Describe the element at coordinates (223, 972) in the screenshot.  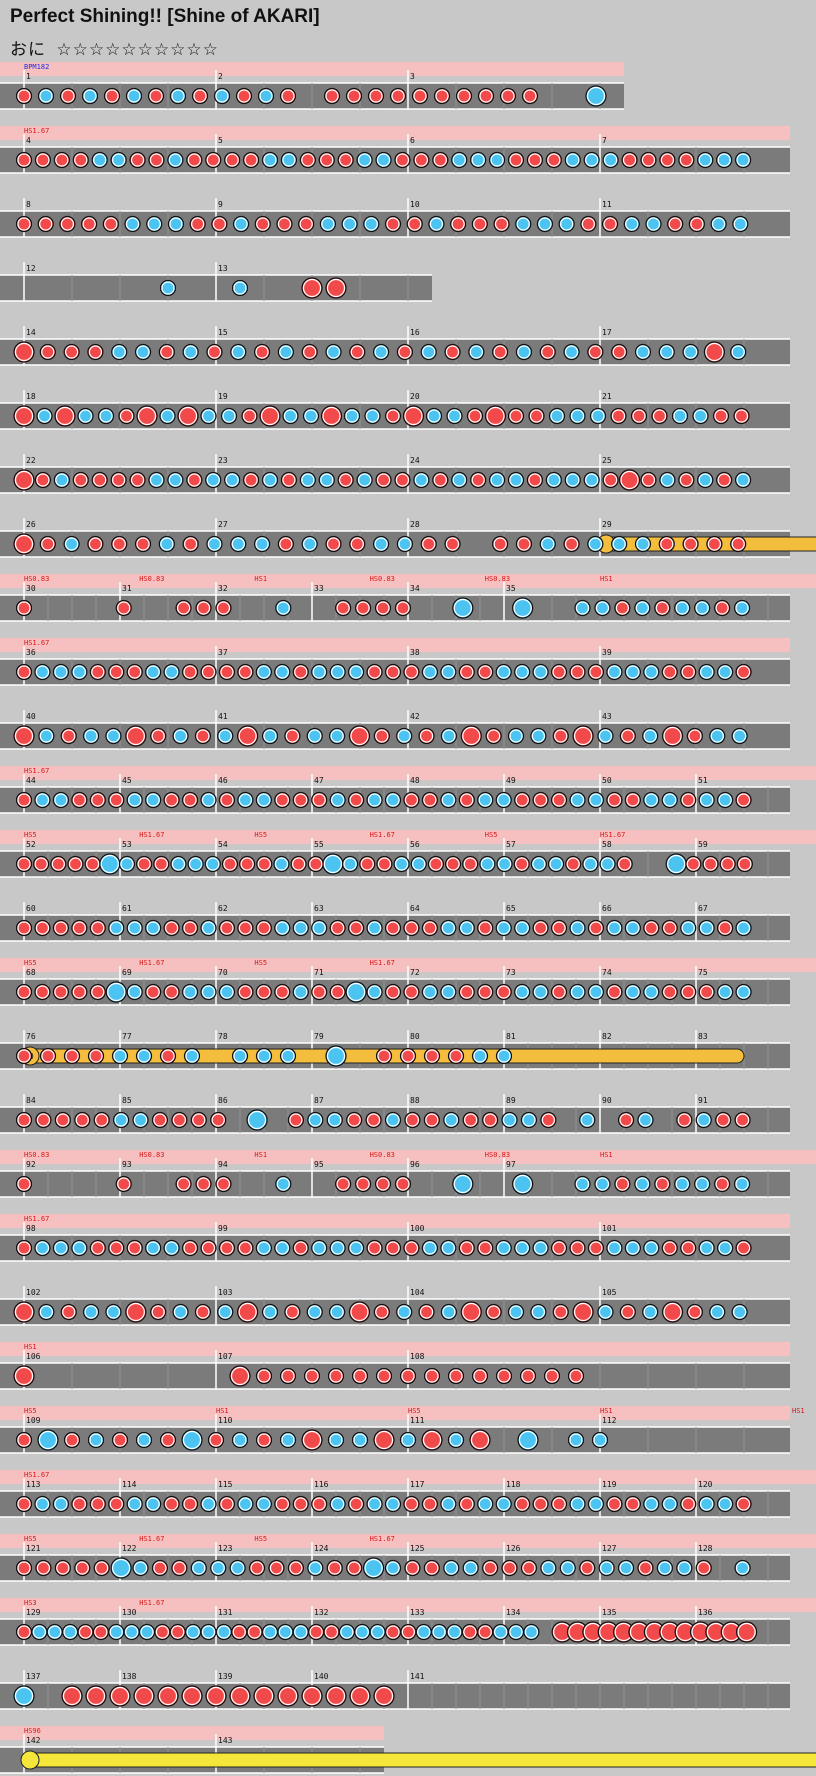
I see `measure-number: 70` at that location.